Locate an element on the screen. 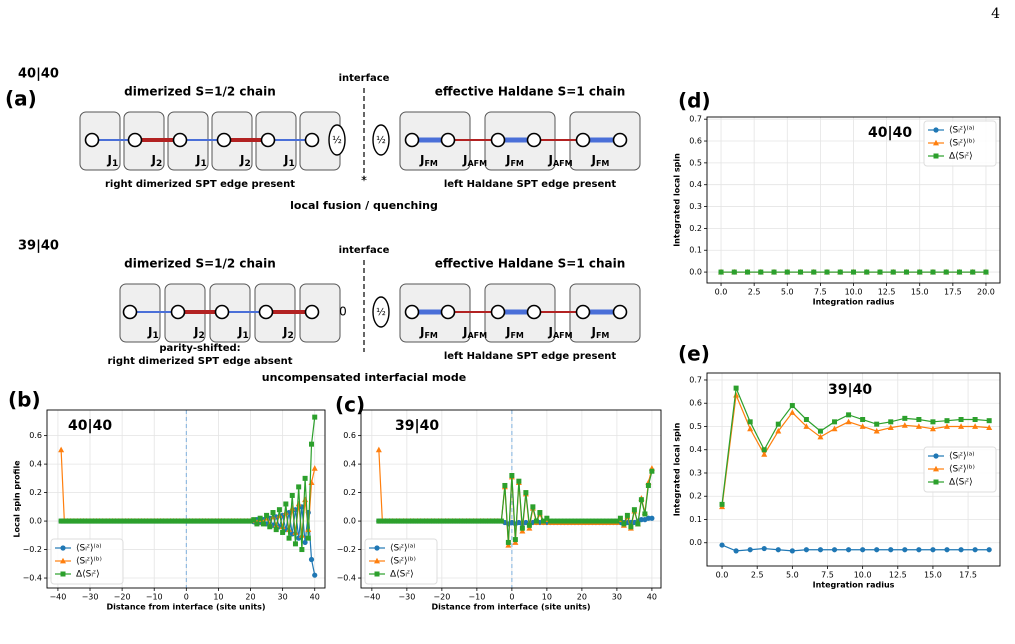  axes-frame is located at coordinates (853, 200).